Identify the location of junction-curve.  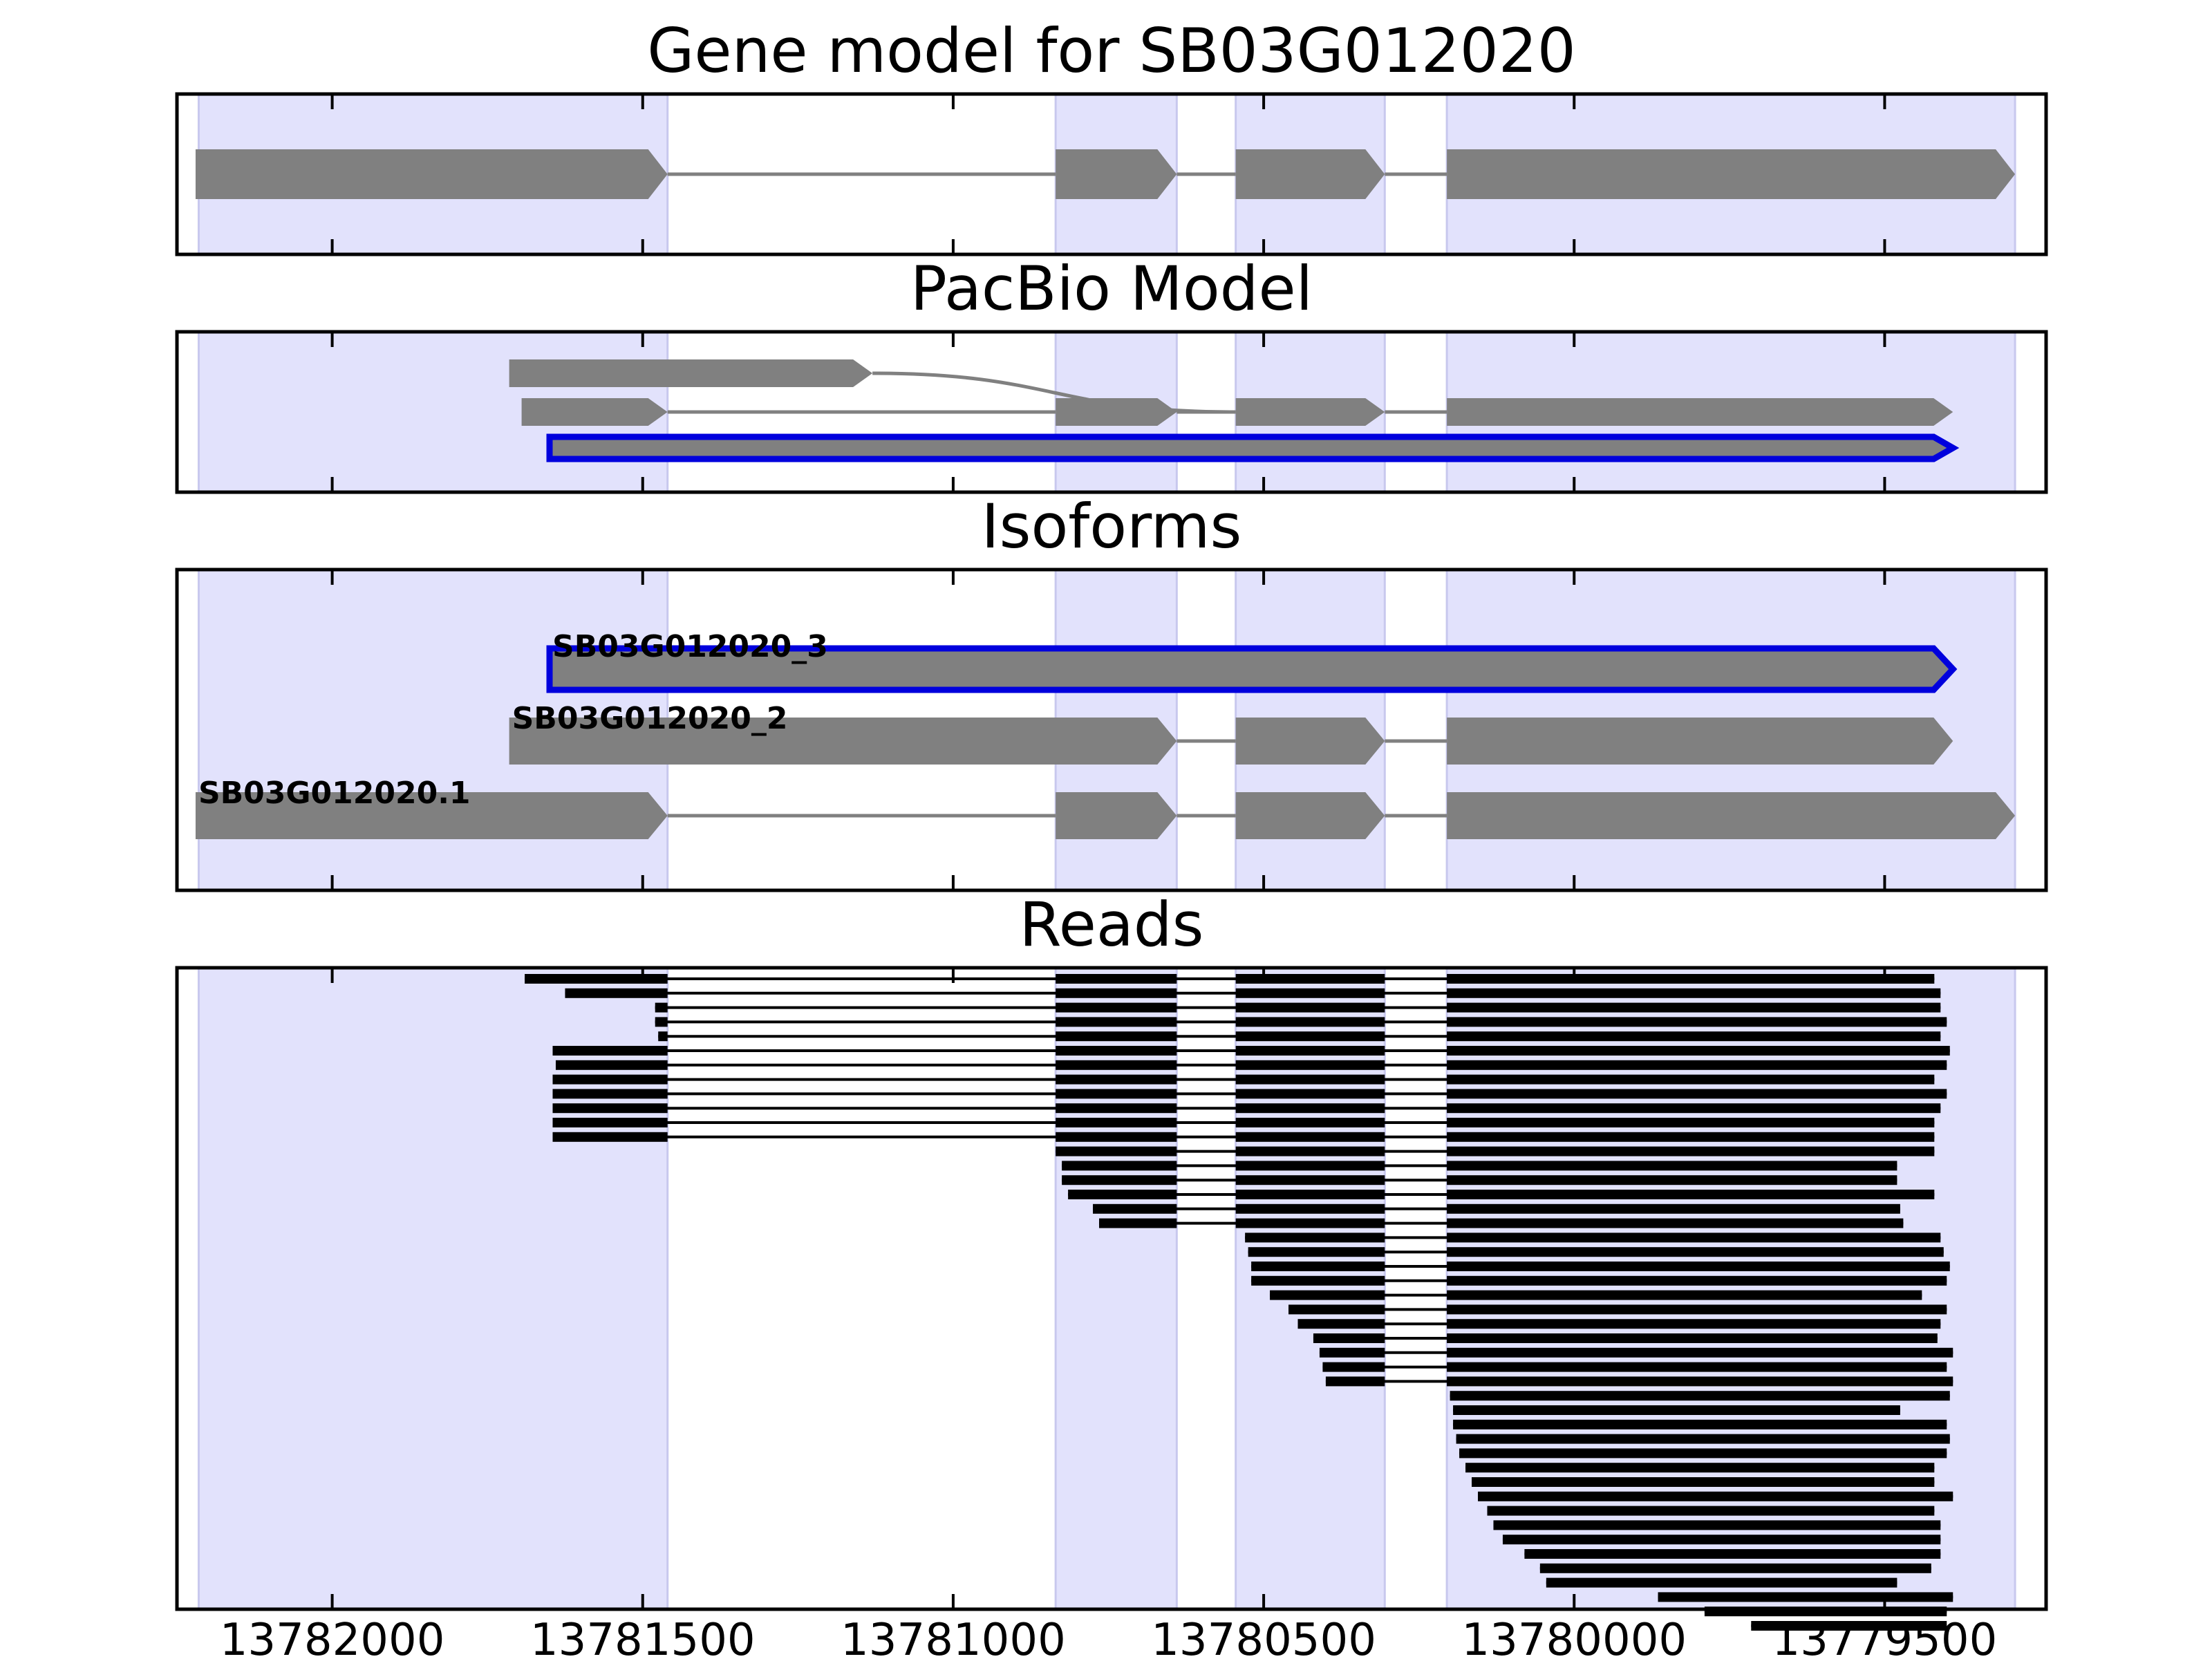
(1054, 392).